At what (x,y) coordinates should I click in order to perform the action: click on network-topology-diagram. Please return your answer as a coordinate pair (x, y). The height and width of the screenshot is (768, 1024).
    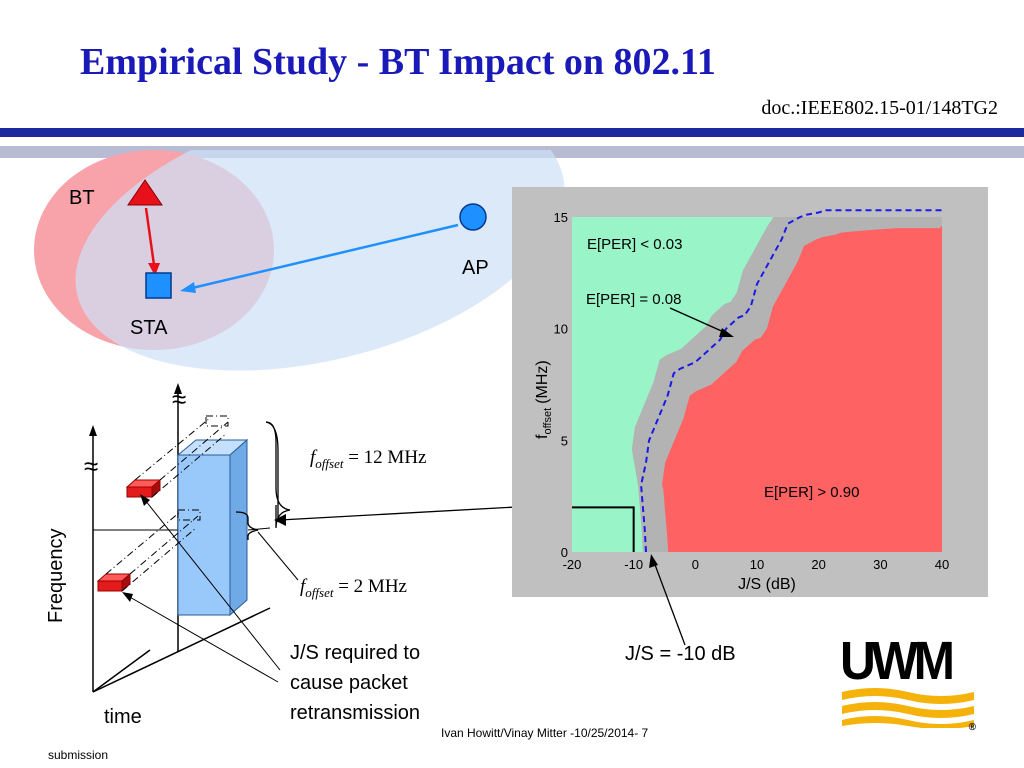
    Looking at the image, I should click on (299, 260).